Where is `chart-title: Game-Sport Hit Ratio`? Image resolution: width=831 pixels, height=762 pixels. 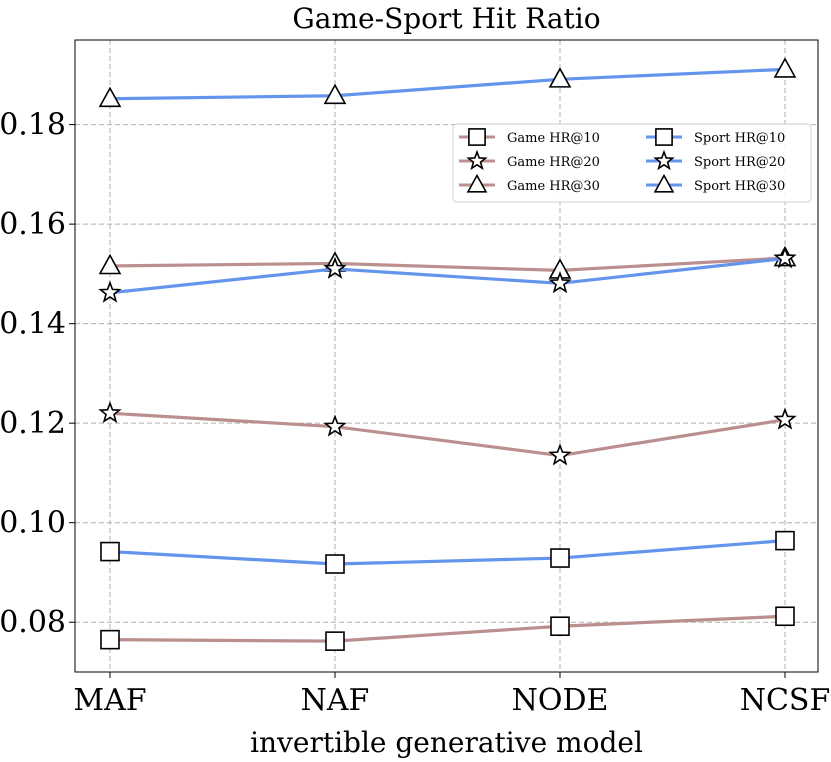
chart-title: Game-Sport Hit Ratio is located at coordinates (446, 18).